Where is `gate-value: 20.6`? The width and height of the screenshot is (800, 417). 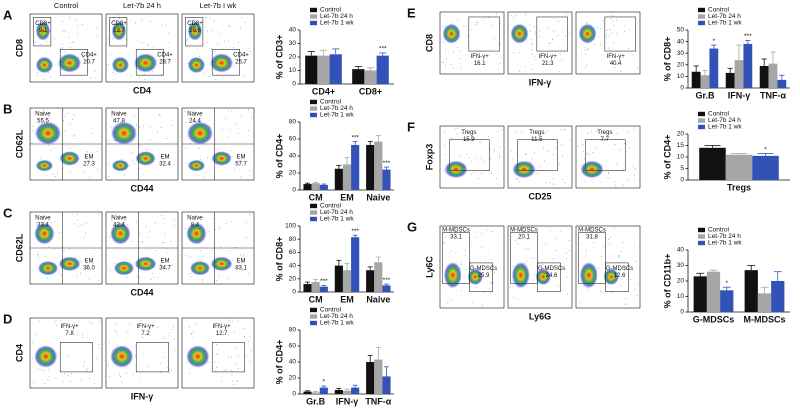
gate-value: 20.6 is located at coordinates (195, 31).